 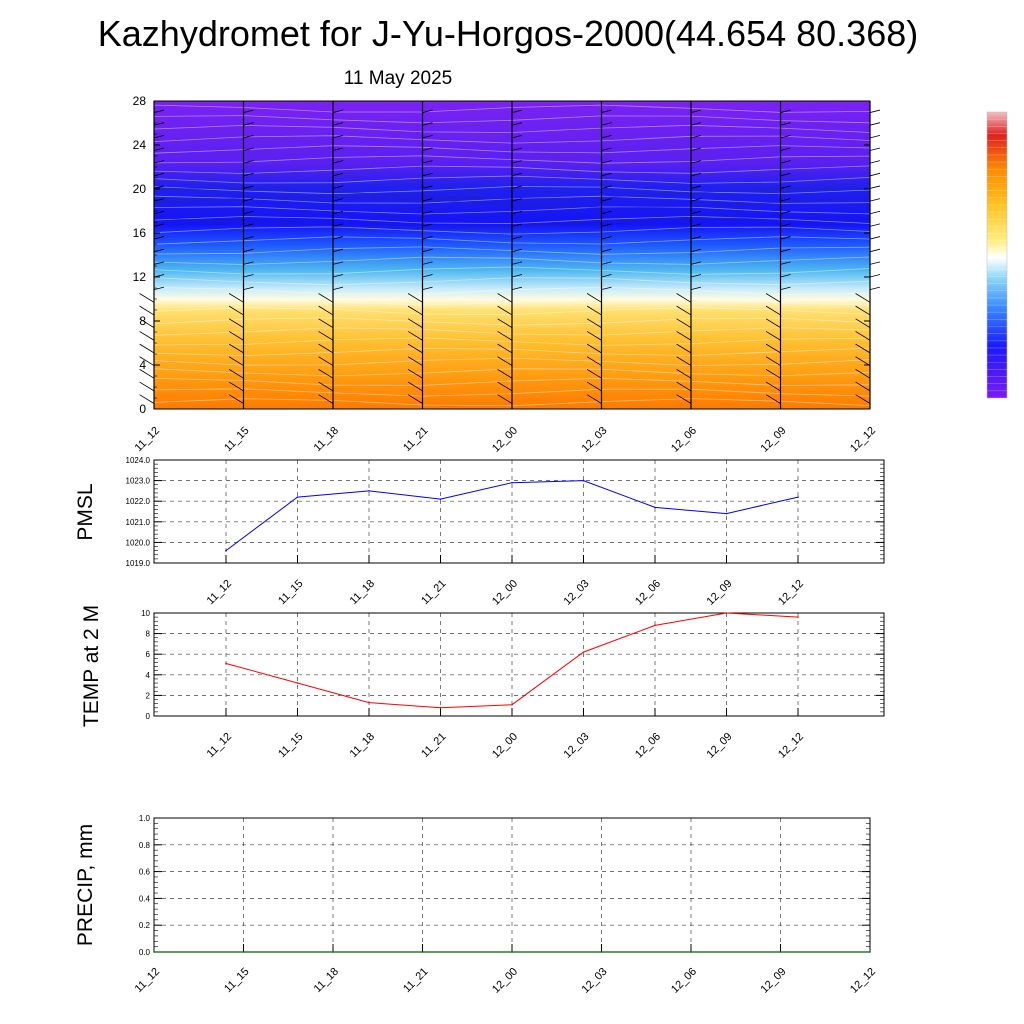 What do you see at coordinates (142, 409) in the screenshot?
I see `y-tick-label: 0` at bounding box center [142, 409].